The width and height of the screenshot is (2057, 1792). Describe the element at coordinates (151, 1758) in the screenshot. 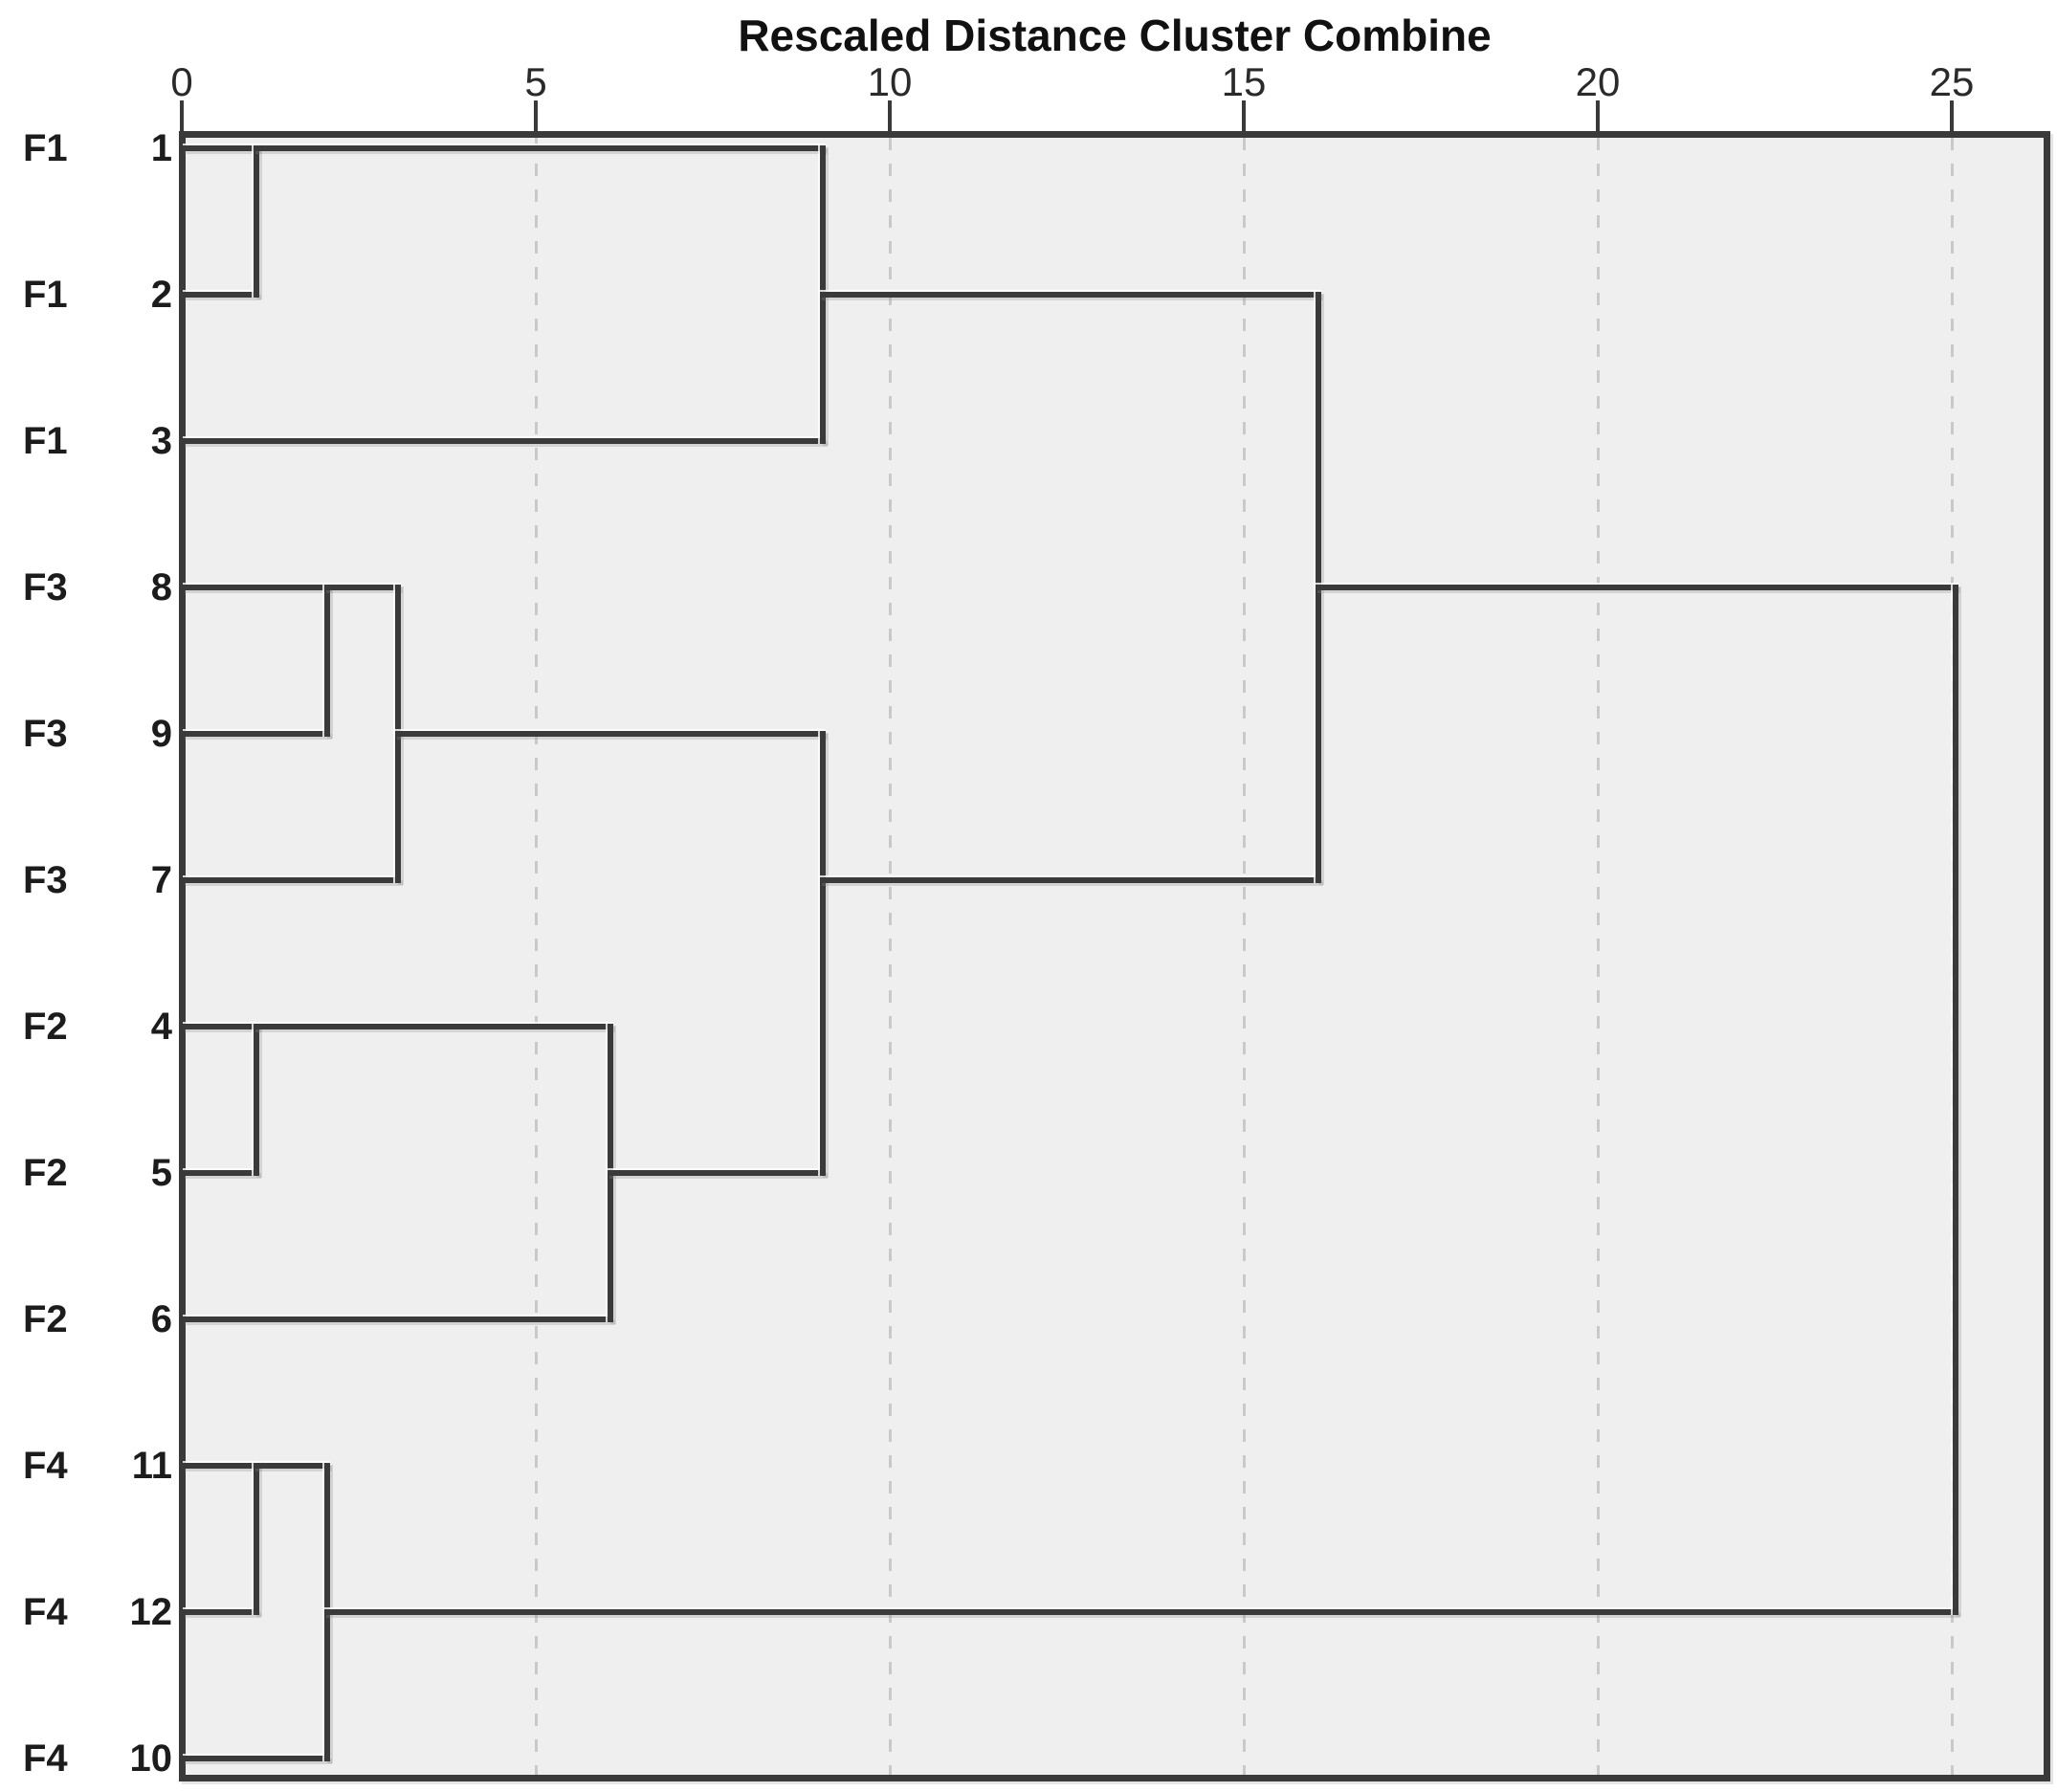

I see `leaf-case-label: 10` at that location.